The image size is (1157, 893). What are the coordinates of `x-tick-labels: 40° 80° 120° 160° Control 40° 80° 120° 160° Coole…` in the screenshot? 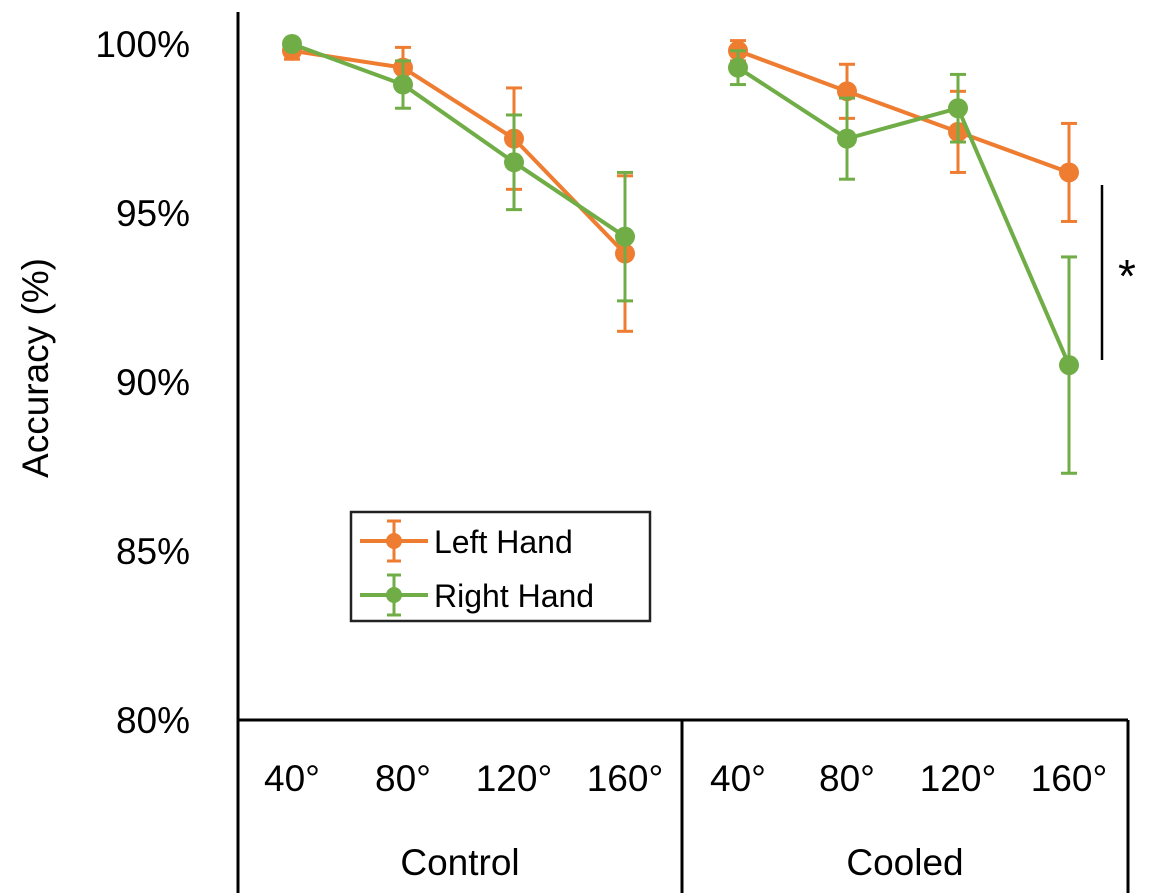 It's located at (685, 820).